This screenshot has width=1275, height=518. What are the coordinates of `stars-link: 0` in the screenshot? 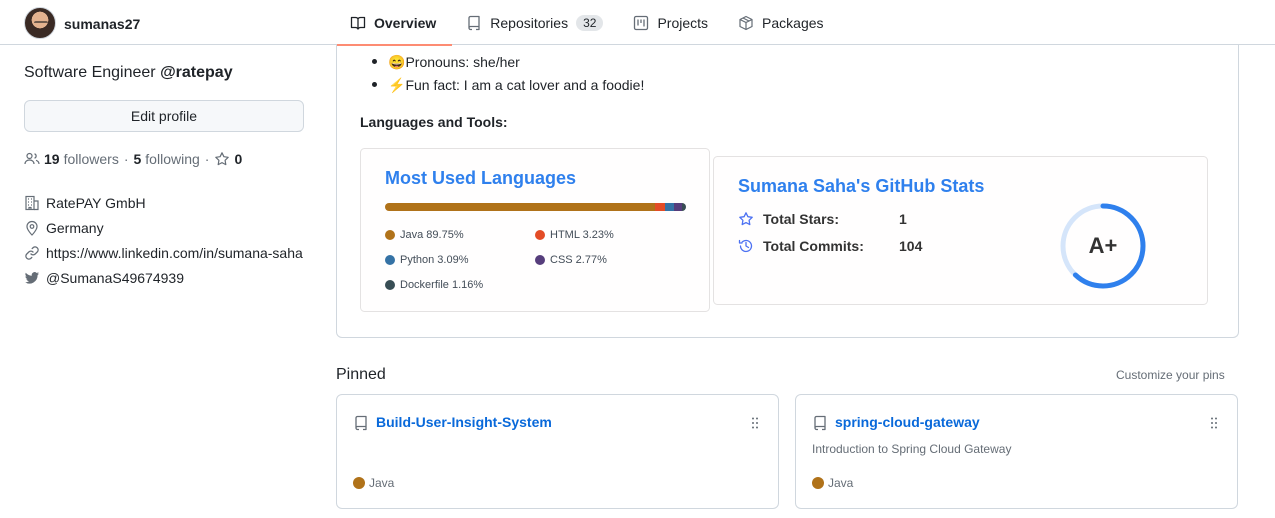 It's located at (230, 159).